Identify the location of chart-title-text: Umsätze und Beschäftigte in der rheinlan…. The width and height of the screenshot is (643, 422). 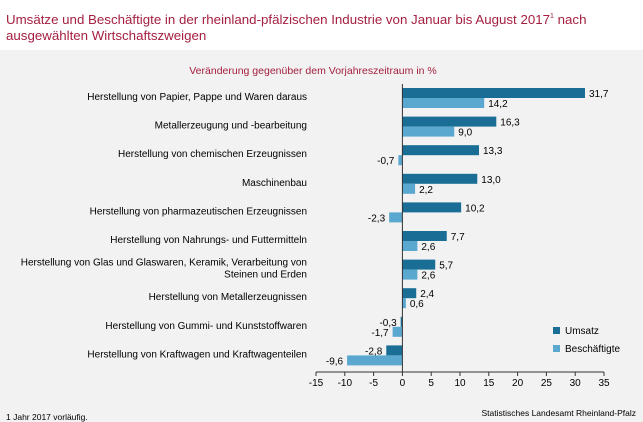
(278, 19).